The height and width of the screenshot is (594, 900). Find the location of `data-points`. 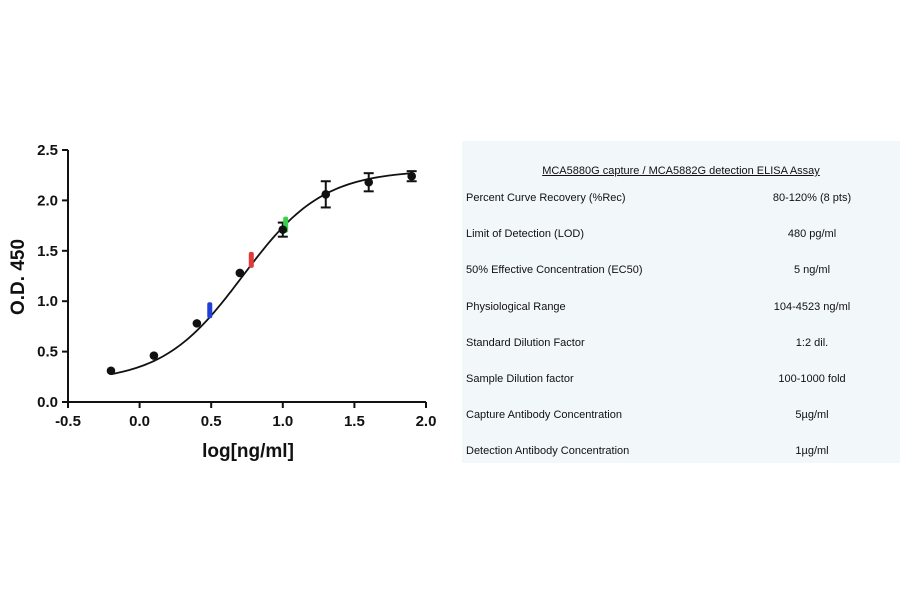

data-points is located at coordinates (261, 273).